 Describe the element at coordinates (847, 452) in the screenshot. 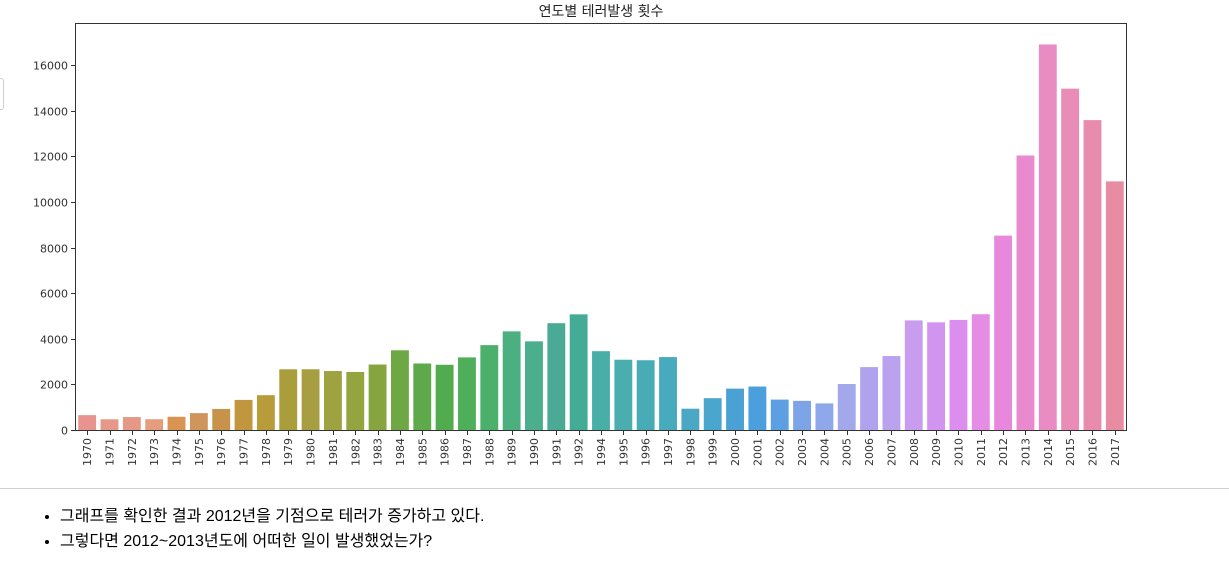

I see `x-tick-label: 2005` at that location.